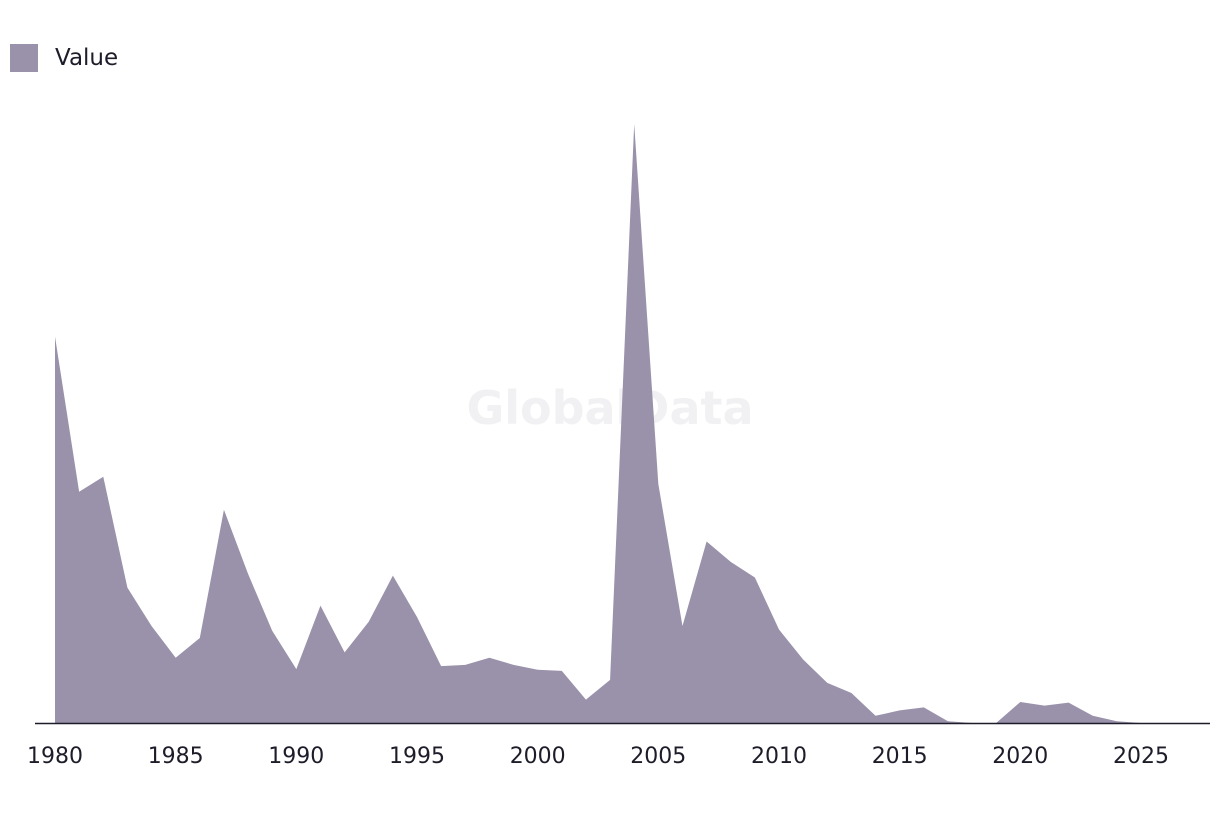 The height and width of the screenshot is (816, 1220). What do you see at coordinates (598, 756) in the screenshot?
I see `x-axis-tick-labels: 1980 1985 1990 1995 2000 2005 2010 2015 2020 2025` at bounding box center [598, 756].